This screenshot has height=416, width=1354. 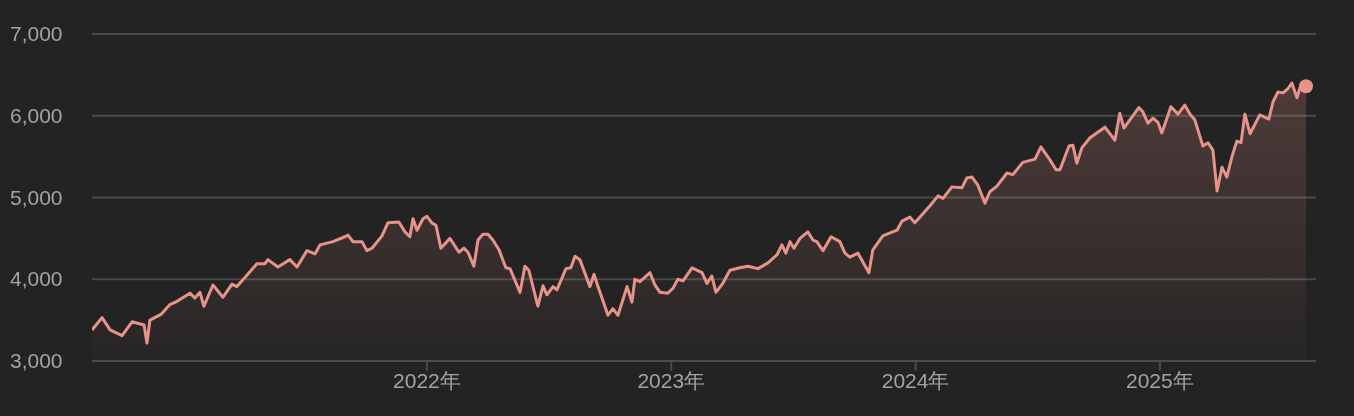 I want to click on y-tick-label: 5,000, so click(x=36, y=197).